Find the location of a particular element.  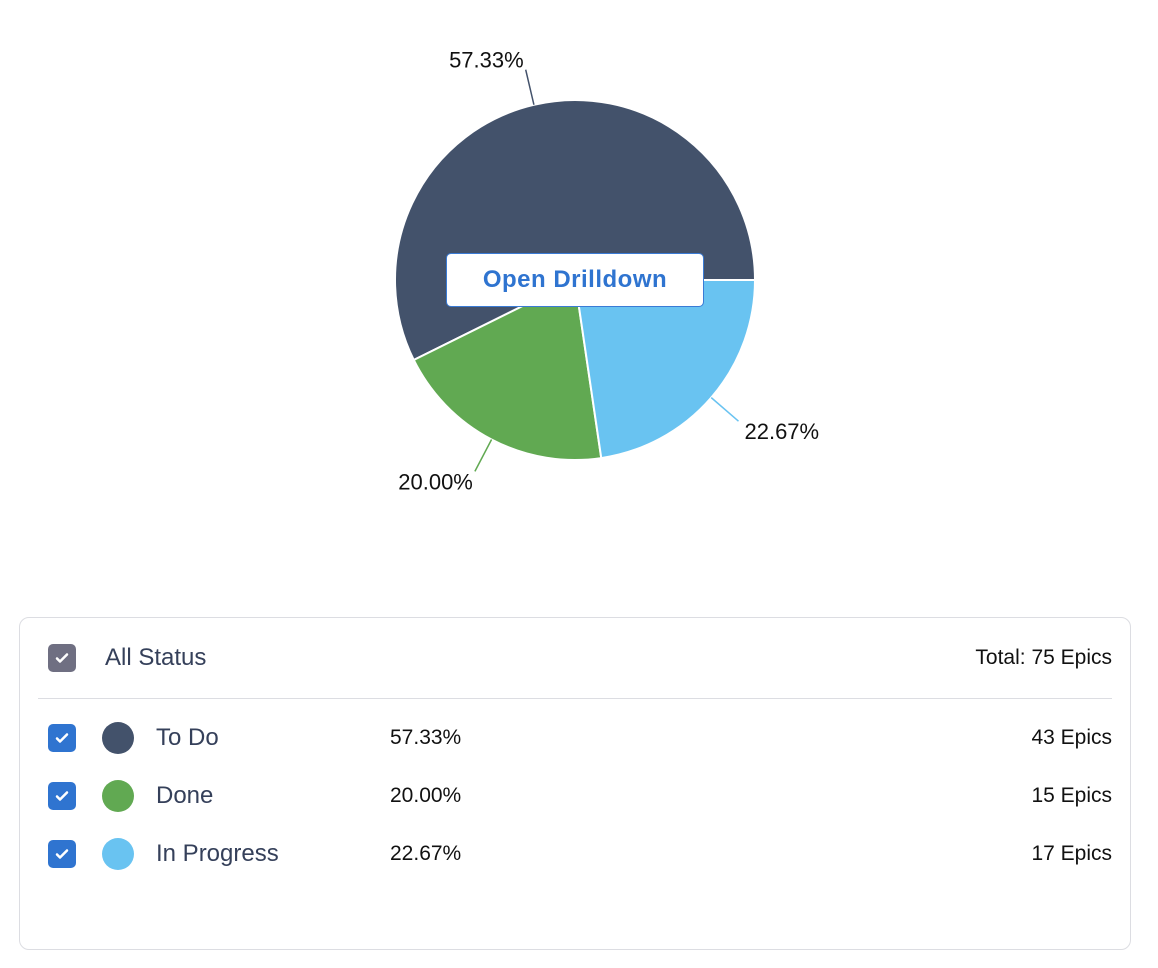

legend-item-name: To Do is located at coordinates (187, 737).